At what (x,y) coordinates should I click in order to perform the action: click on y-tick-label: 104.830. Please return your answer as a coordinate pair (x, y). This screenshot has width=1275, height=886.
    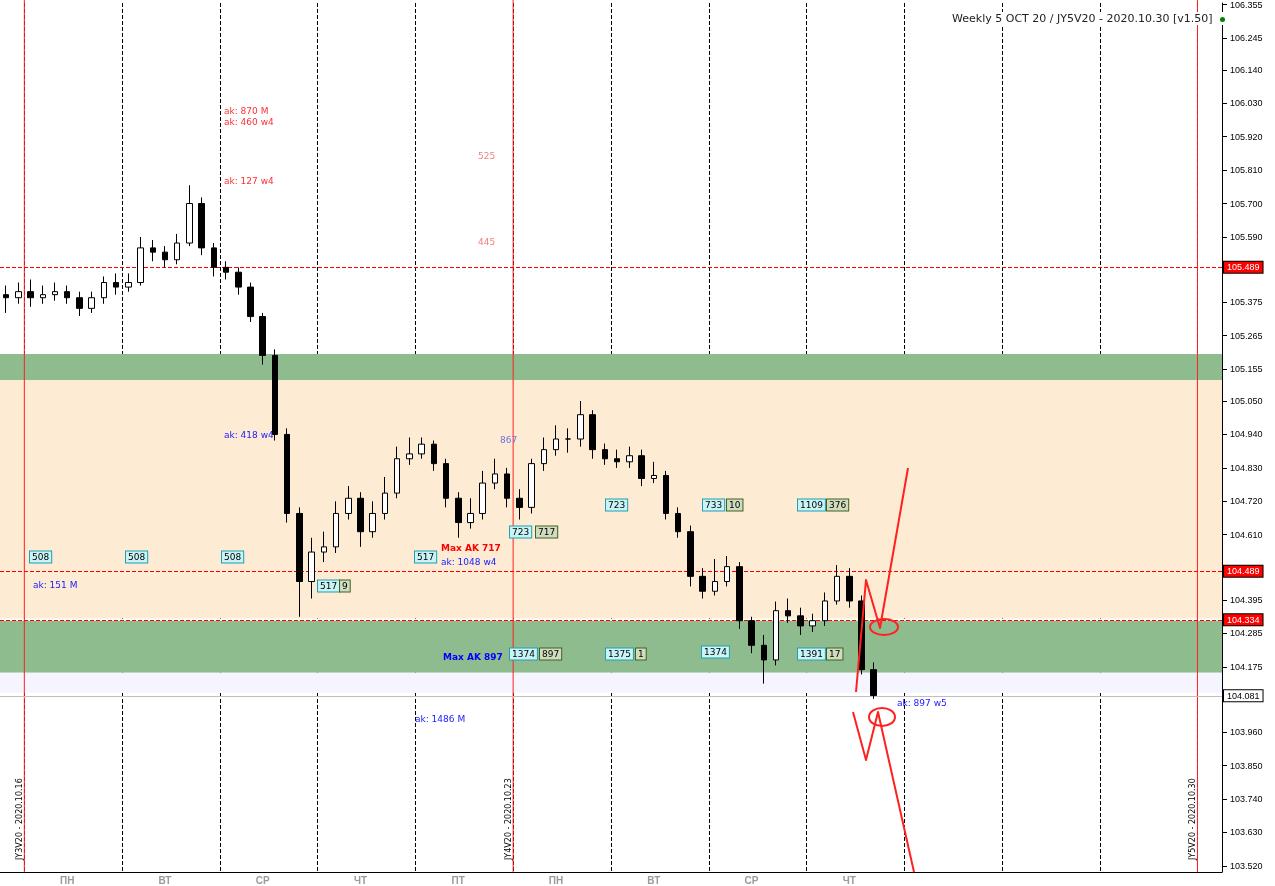
    Looking at the image, I should click on (1246, 467).